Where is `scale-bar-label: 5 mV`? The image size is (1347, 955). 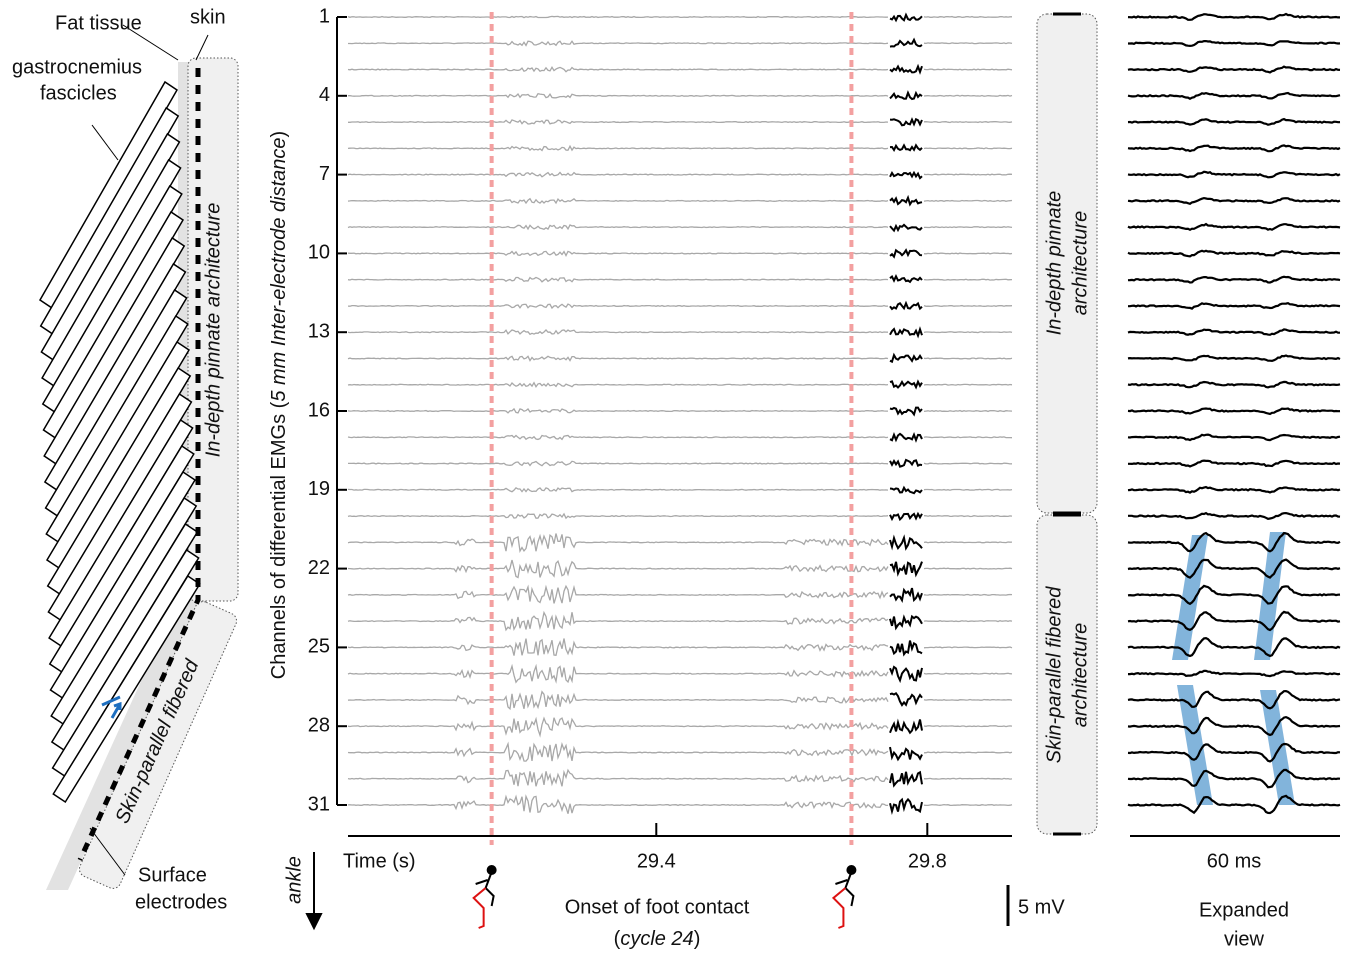
scale-bar-label: 5 mV is located at coordinates (1041, 907).